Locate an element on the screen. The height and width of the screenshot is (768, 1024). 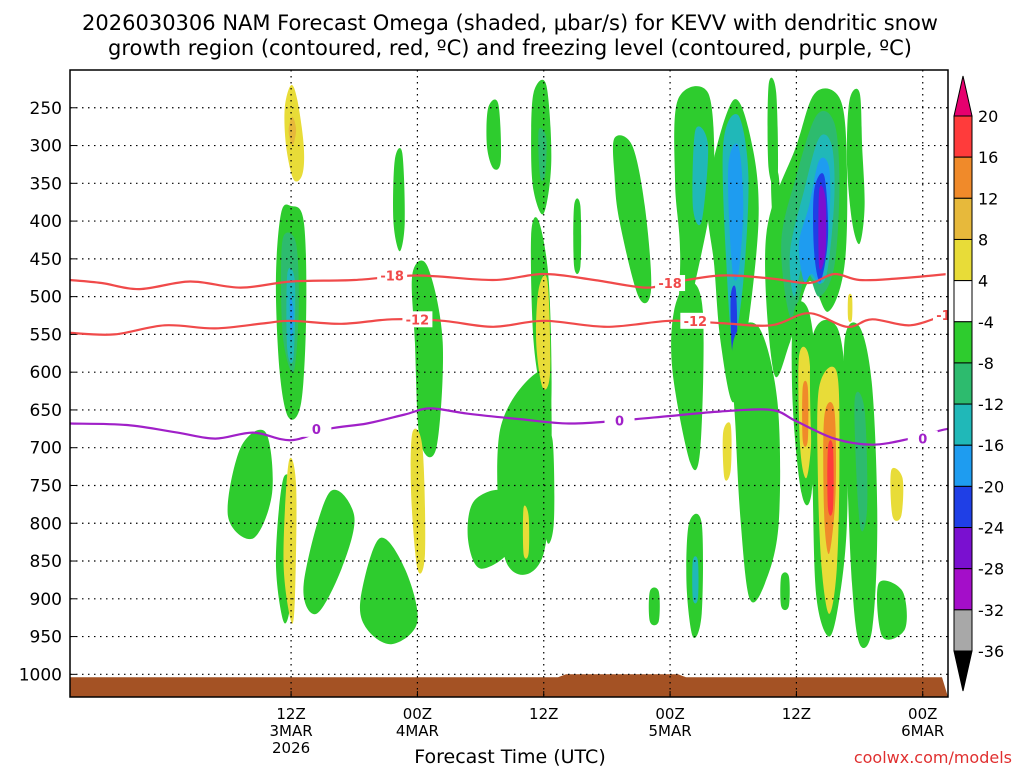
colorbar-top-arrow is located at coordinates (963, 96).